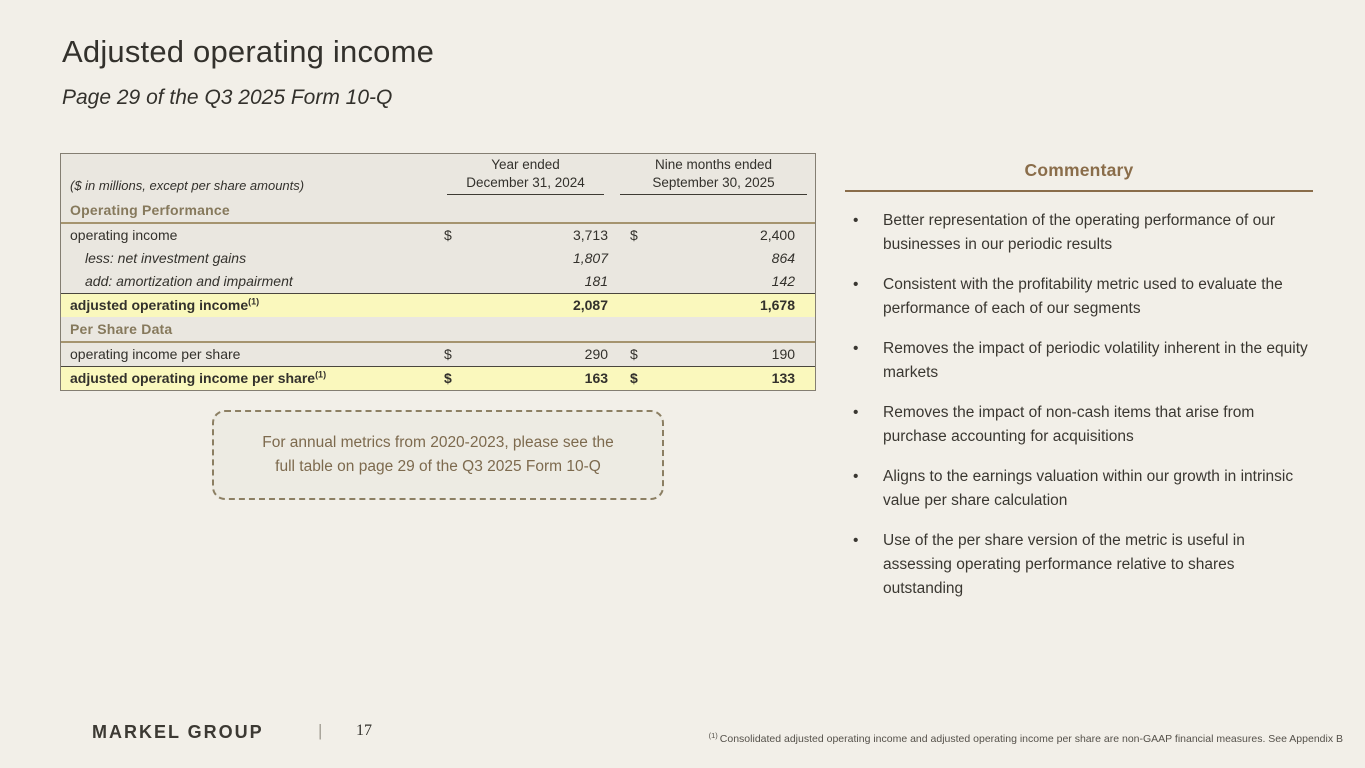 This screenshot has width=1365, height=768. Describe the element at coordinates (783, 353) in the screenshot. I see `value-cell: 190` at that location.